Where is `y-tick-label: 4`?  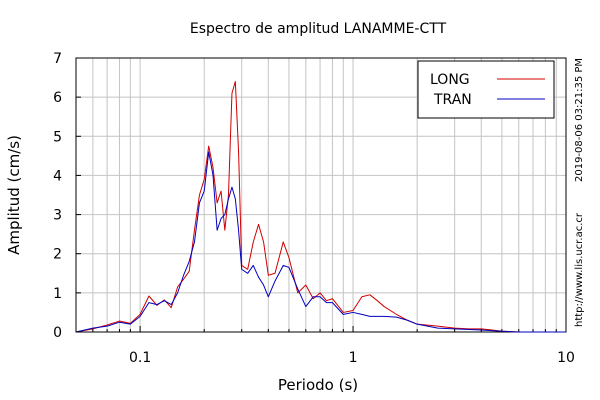 y-tick-label: 4 is located at coordinates (57, 176).